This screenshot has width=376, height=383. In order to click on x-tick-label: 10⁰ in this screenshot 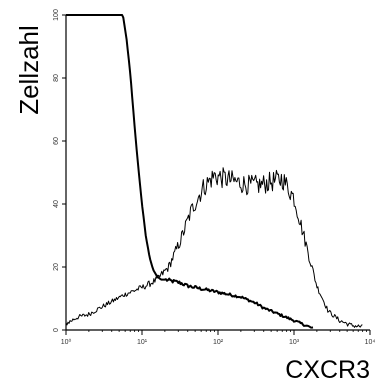, I will do `click(66, 342)`.